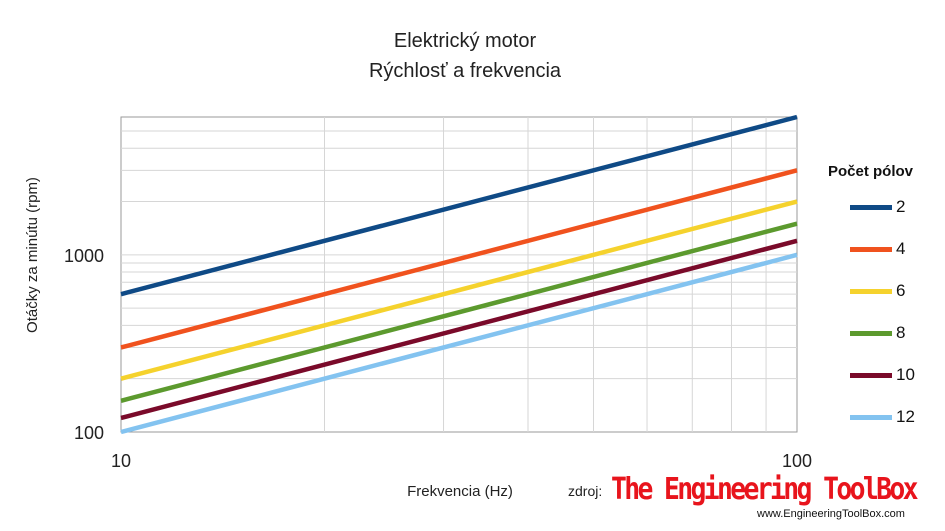  Describe the element at coordinates (895, 333) in the screenshot. I see `legend-item-8: 8` at that location.